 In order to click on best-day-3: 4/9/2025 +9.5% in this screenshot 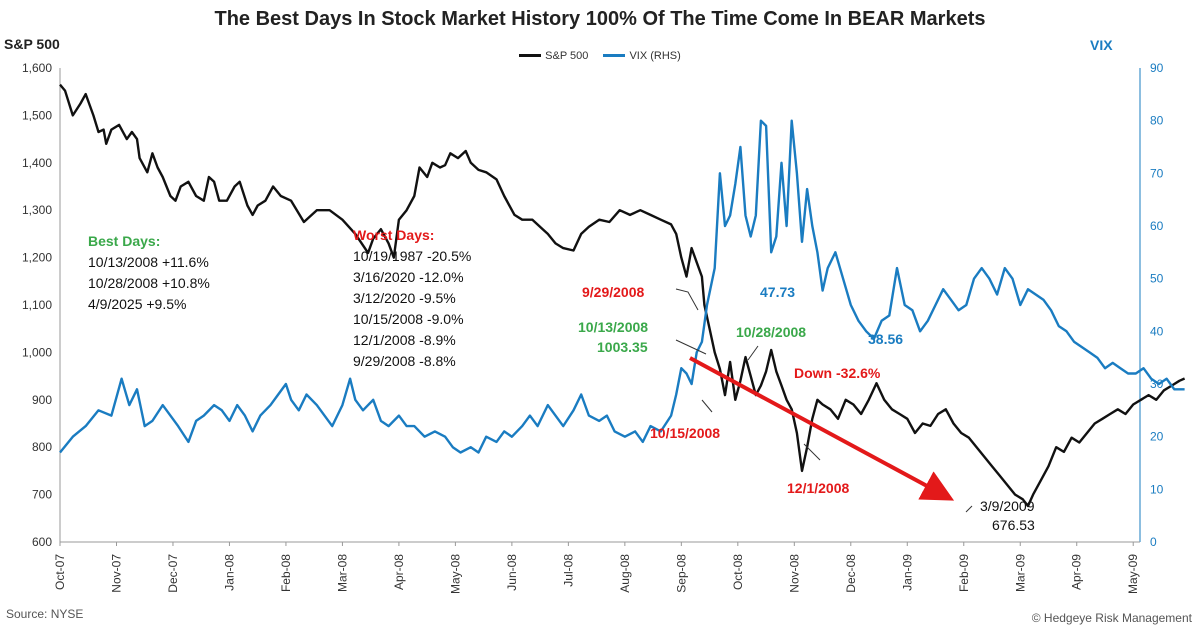, I will do `click(137, 304)`.